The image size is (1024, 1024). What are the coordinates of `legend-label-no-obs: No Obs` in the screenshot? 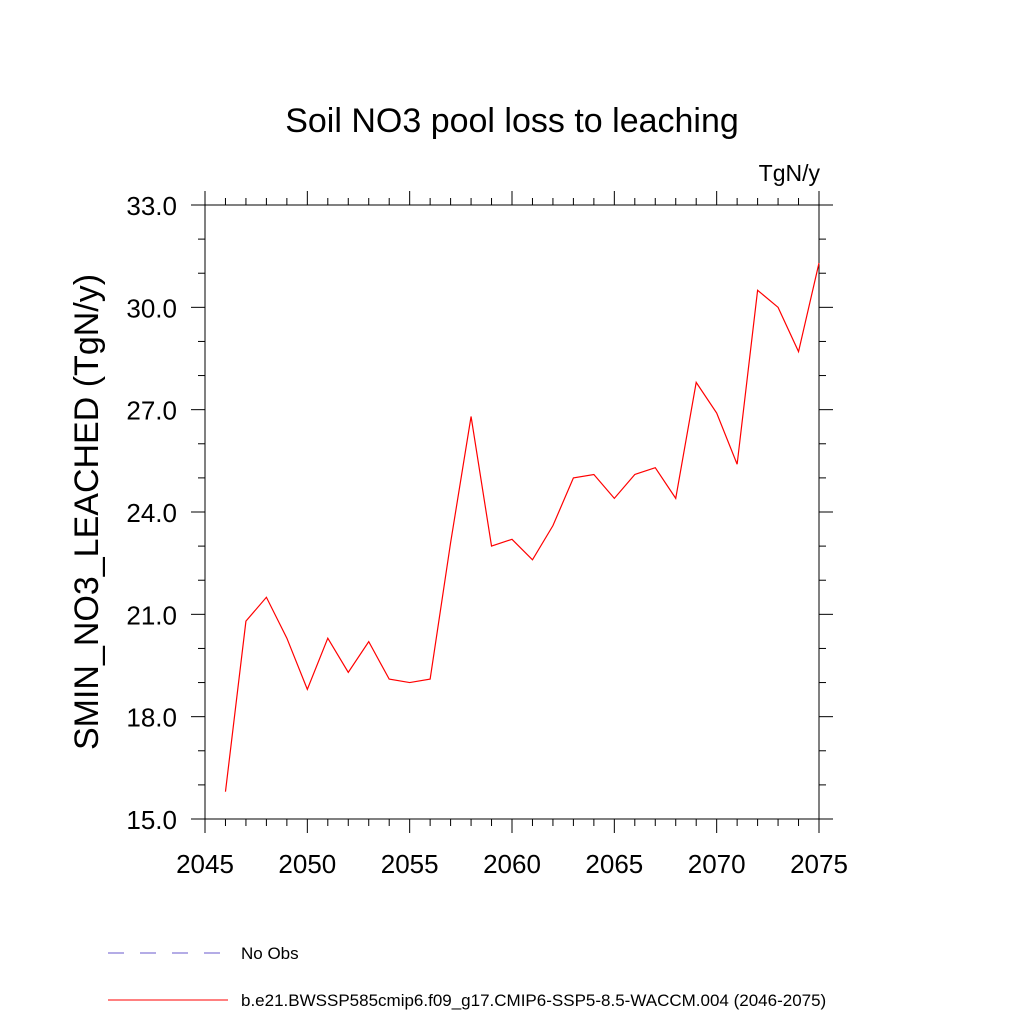 It's located at (270, 953).